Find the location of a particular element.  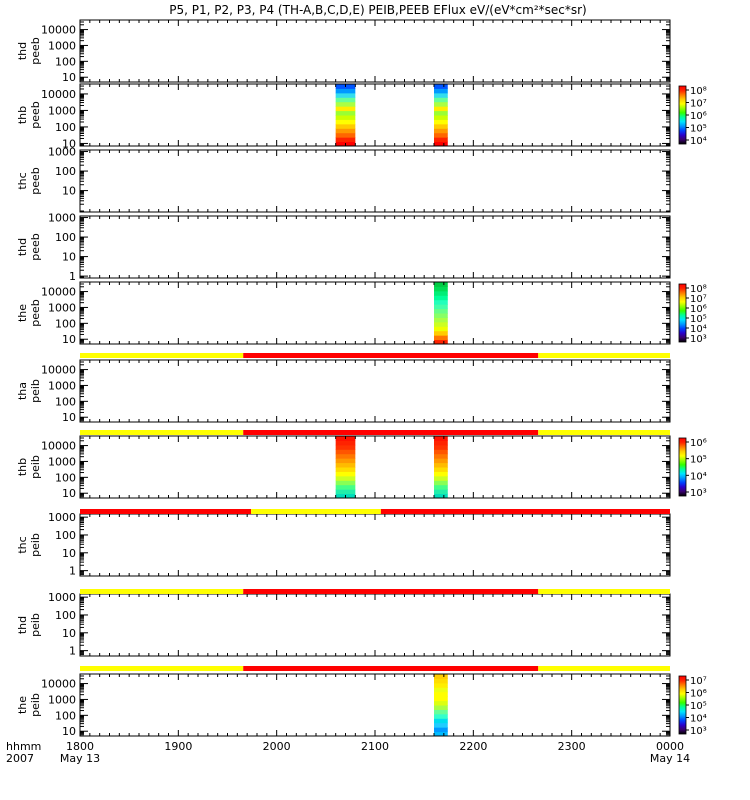

x-date-label: May 13 is located at coordinates (80, 758).